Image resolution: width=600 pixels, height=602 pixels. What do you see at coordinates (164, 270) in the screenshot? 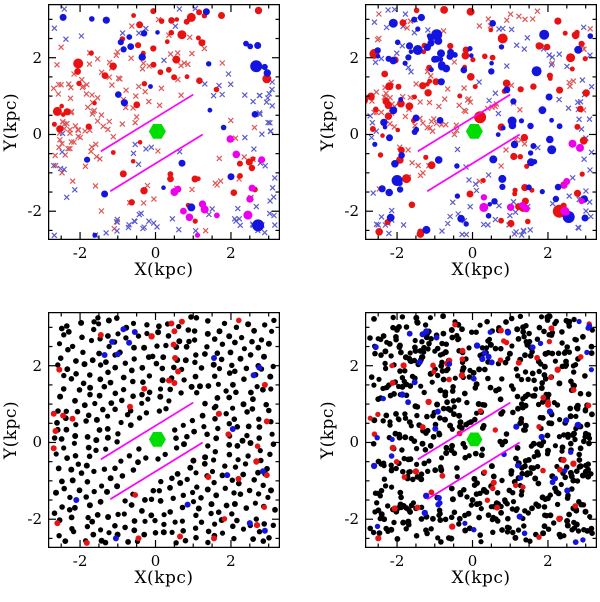
I see `x-axis-label-top-left: X(kpc)` at bounding box center [164, 270].